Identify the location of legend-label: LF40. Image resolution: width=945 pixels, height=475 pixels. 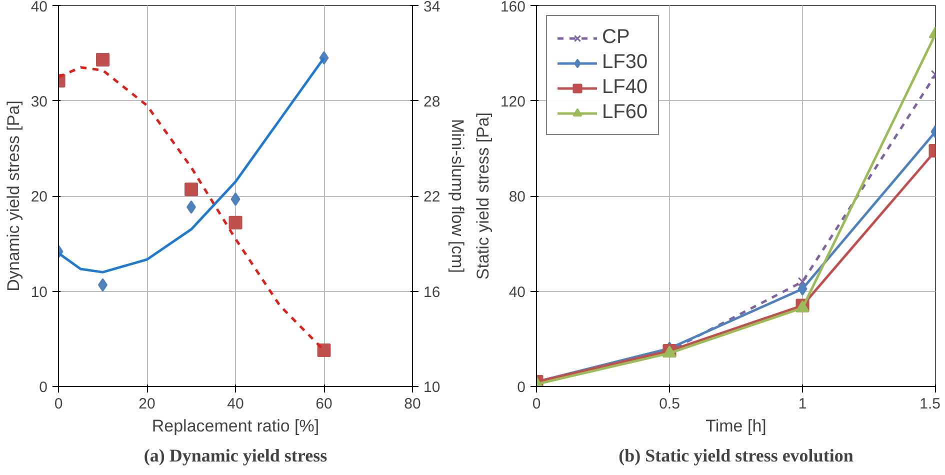
(625, 87).